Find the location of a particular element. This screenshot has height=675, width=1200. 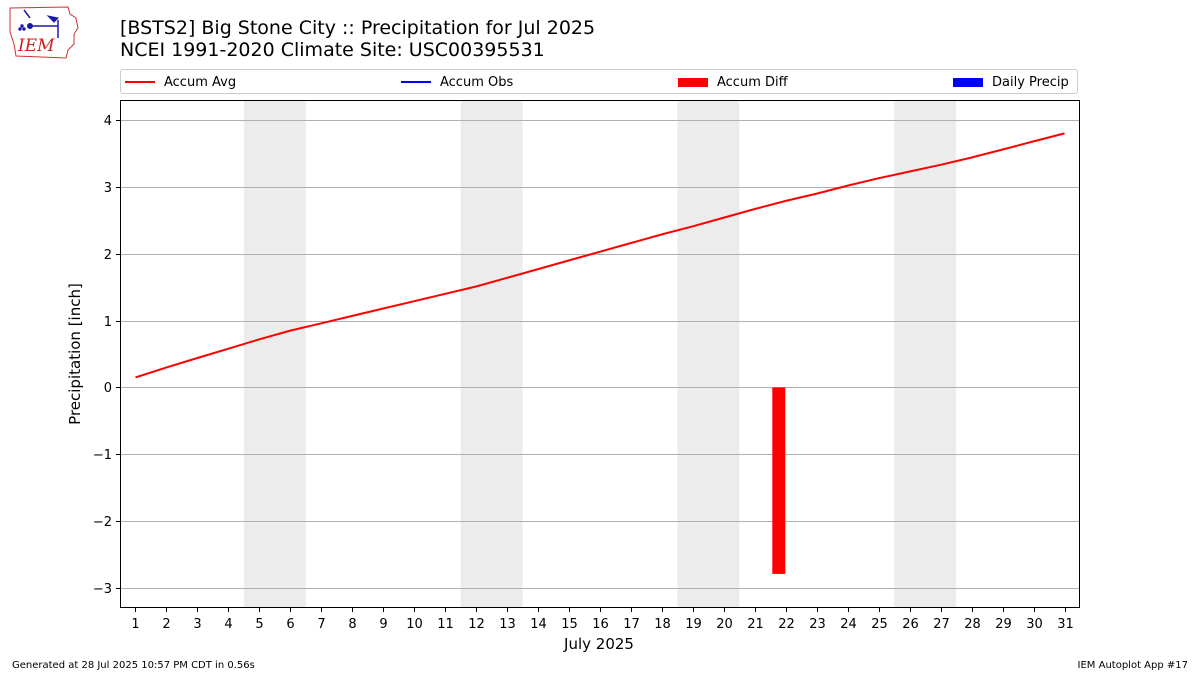

x-tick-label: 23 is located at coordinates (817, 624).